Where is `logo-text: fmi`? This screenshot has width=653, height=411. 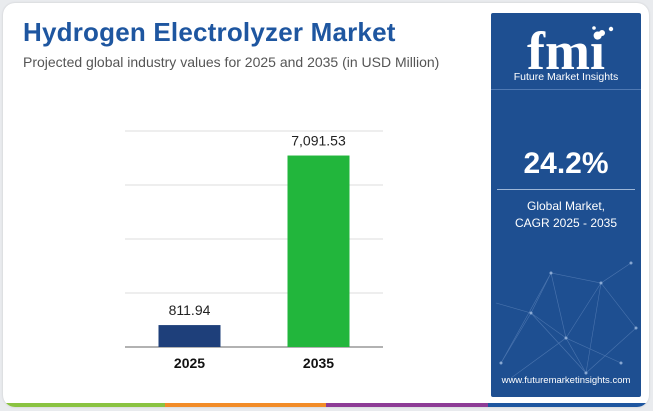
logo-text: fmi is located at coordinates (566, 51).